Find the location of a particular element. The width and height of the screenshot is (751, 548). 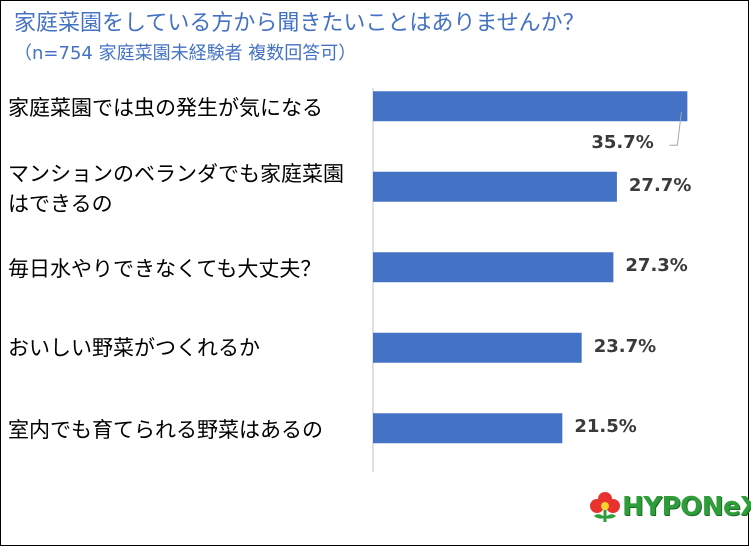

value-label-3: 23.7% is located at coordinates (625, 346).